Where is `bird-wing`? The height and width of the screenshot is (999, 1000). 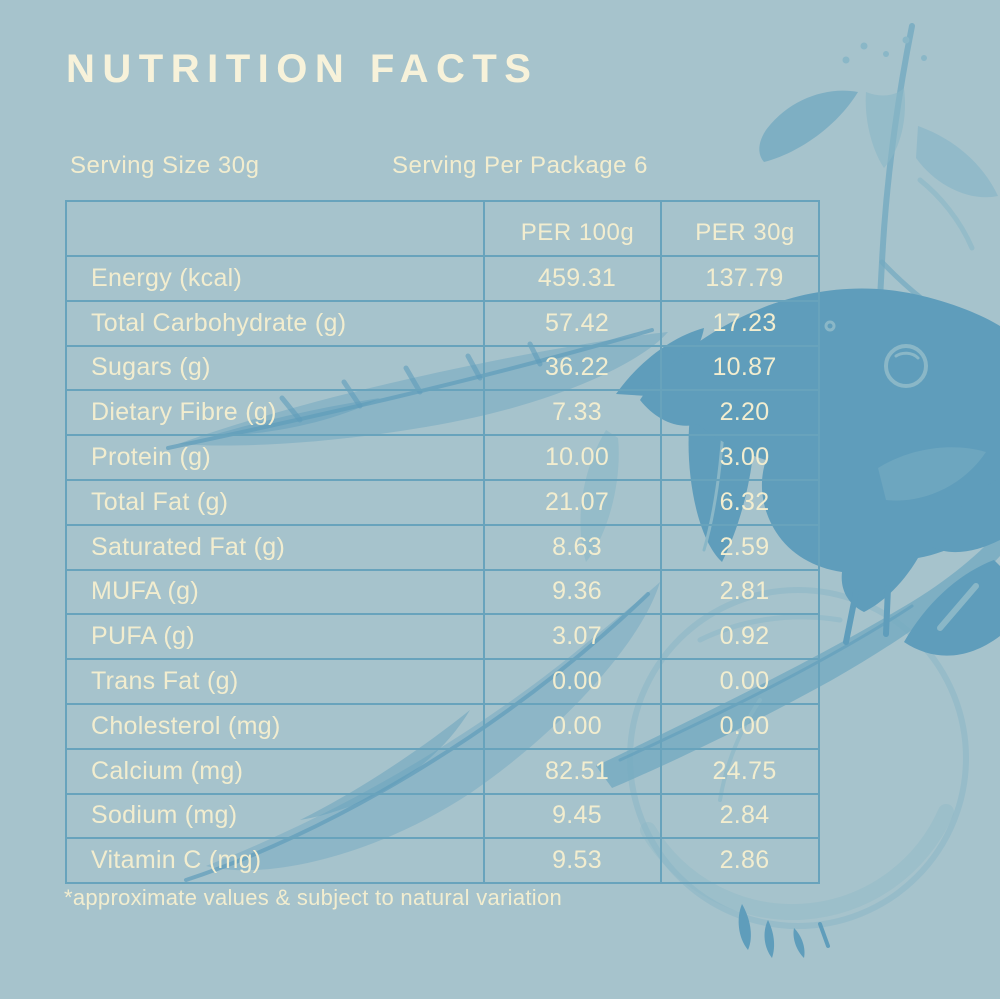
bird-wing is located at coordinates (932, 474).